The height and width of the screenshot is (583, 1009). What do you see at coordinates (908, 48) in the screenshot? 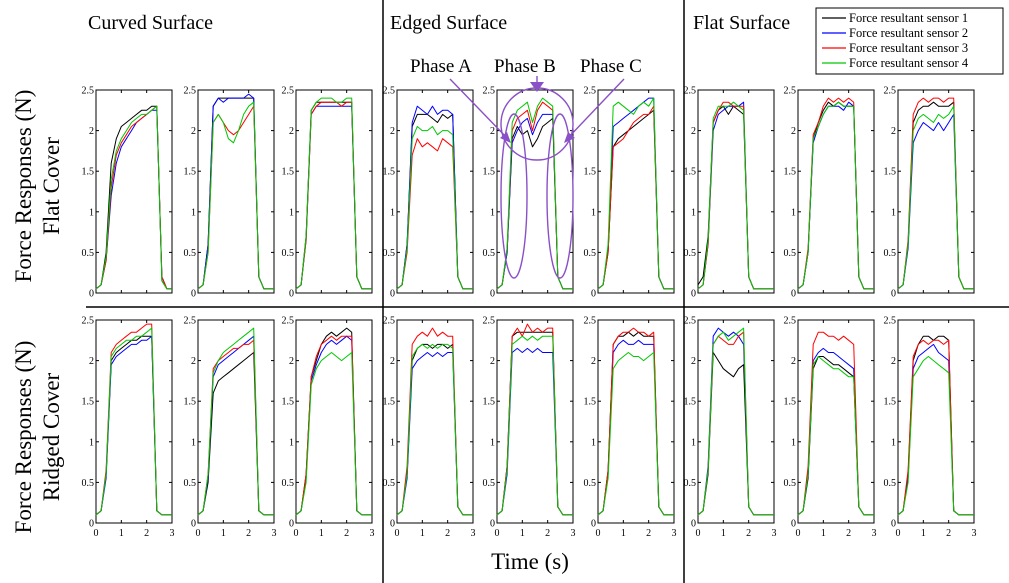
I see `legend-label-3: Force resultant sensor 3` at bounding box center [908, 48].